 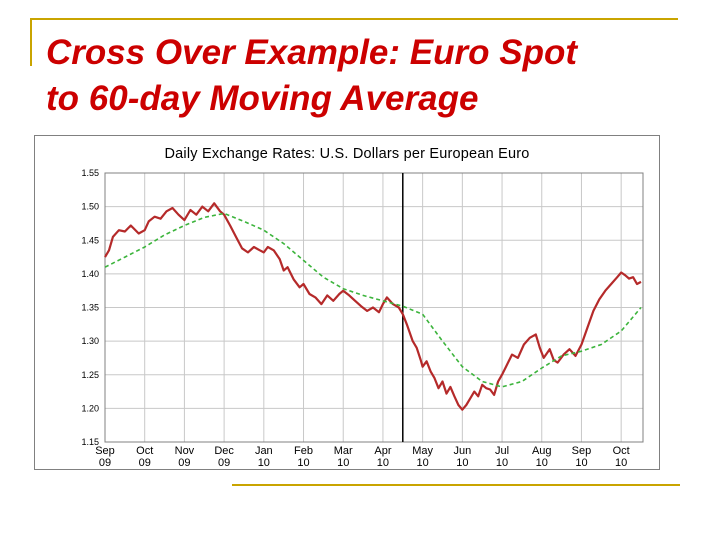 What do you see at coordinates (382, 451) in the screenshot?
I see `x-tick-month: Apr` at bounding box center [382, 451].